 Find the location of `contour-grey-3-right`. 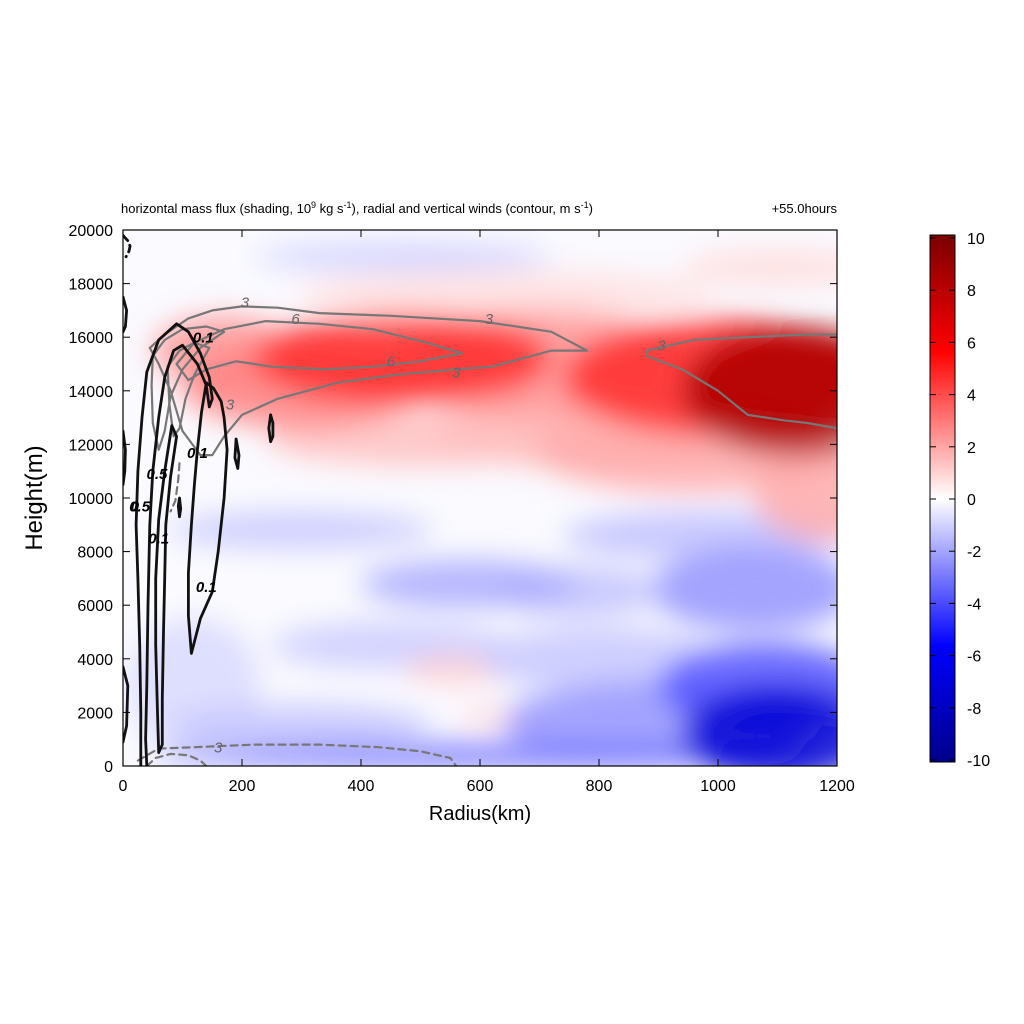

contour-grey-3-right is located at coordinates (741, 381).